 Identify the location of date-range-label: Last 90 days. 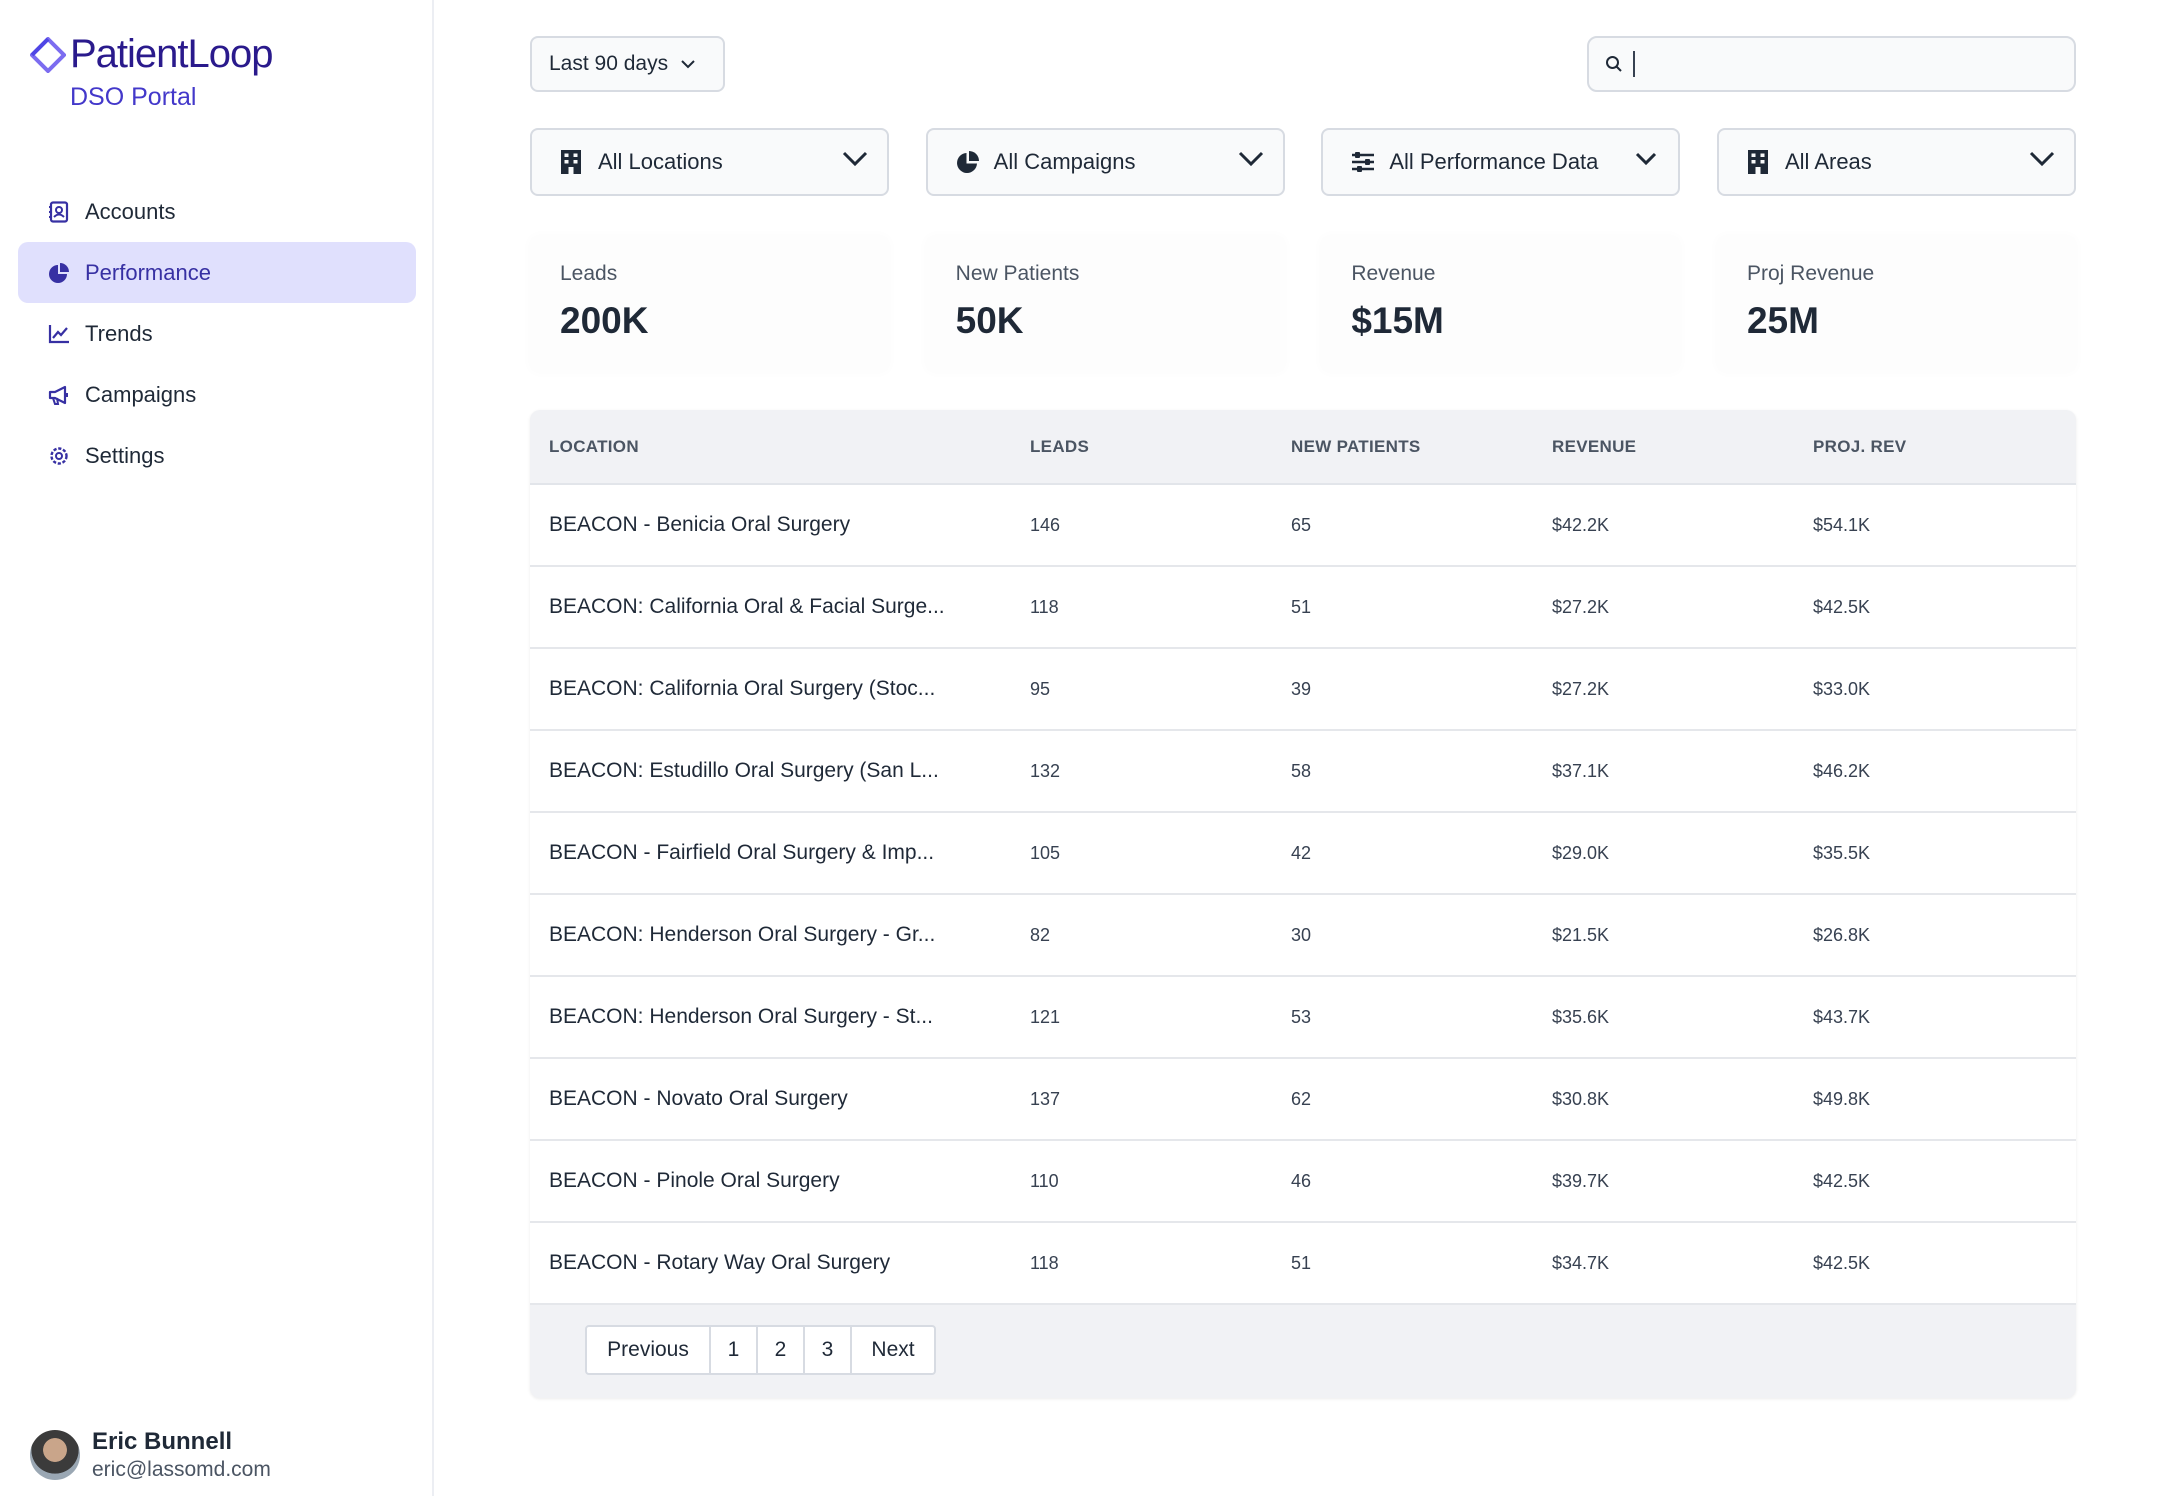
(609, 63).